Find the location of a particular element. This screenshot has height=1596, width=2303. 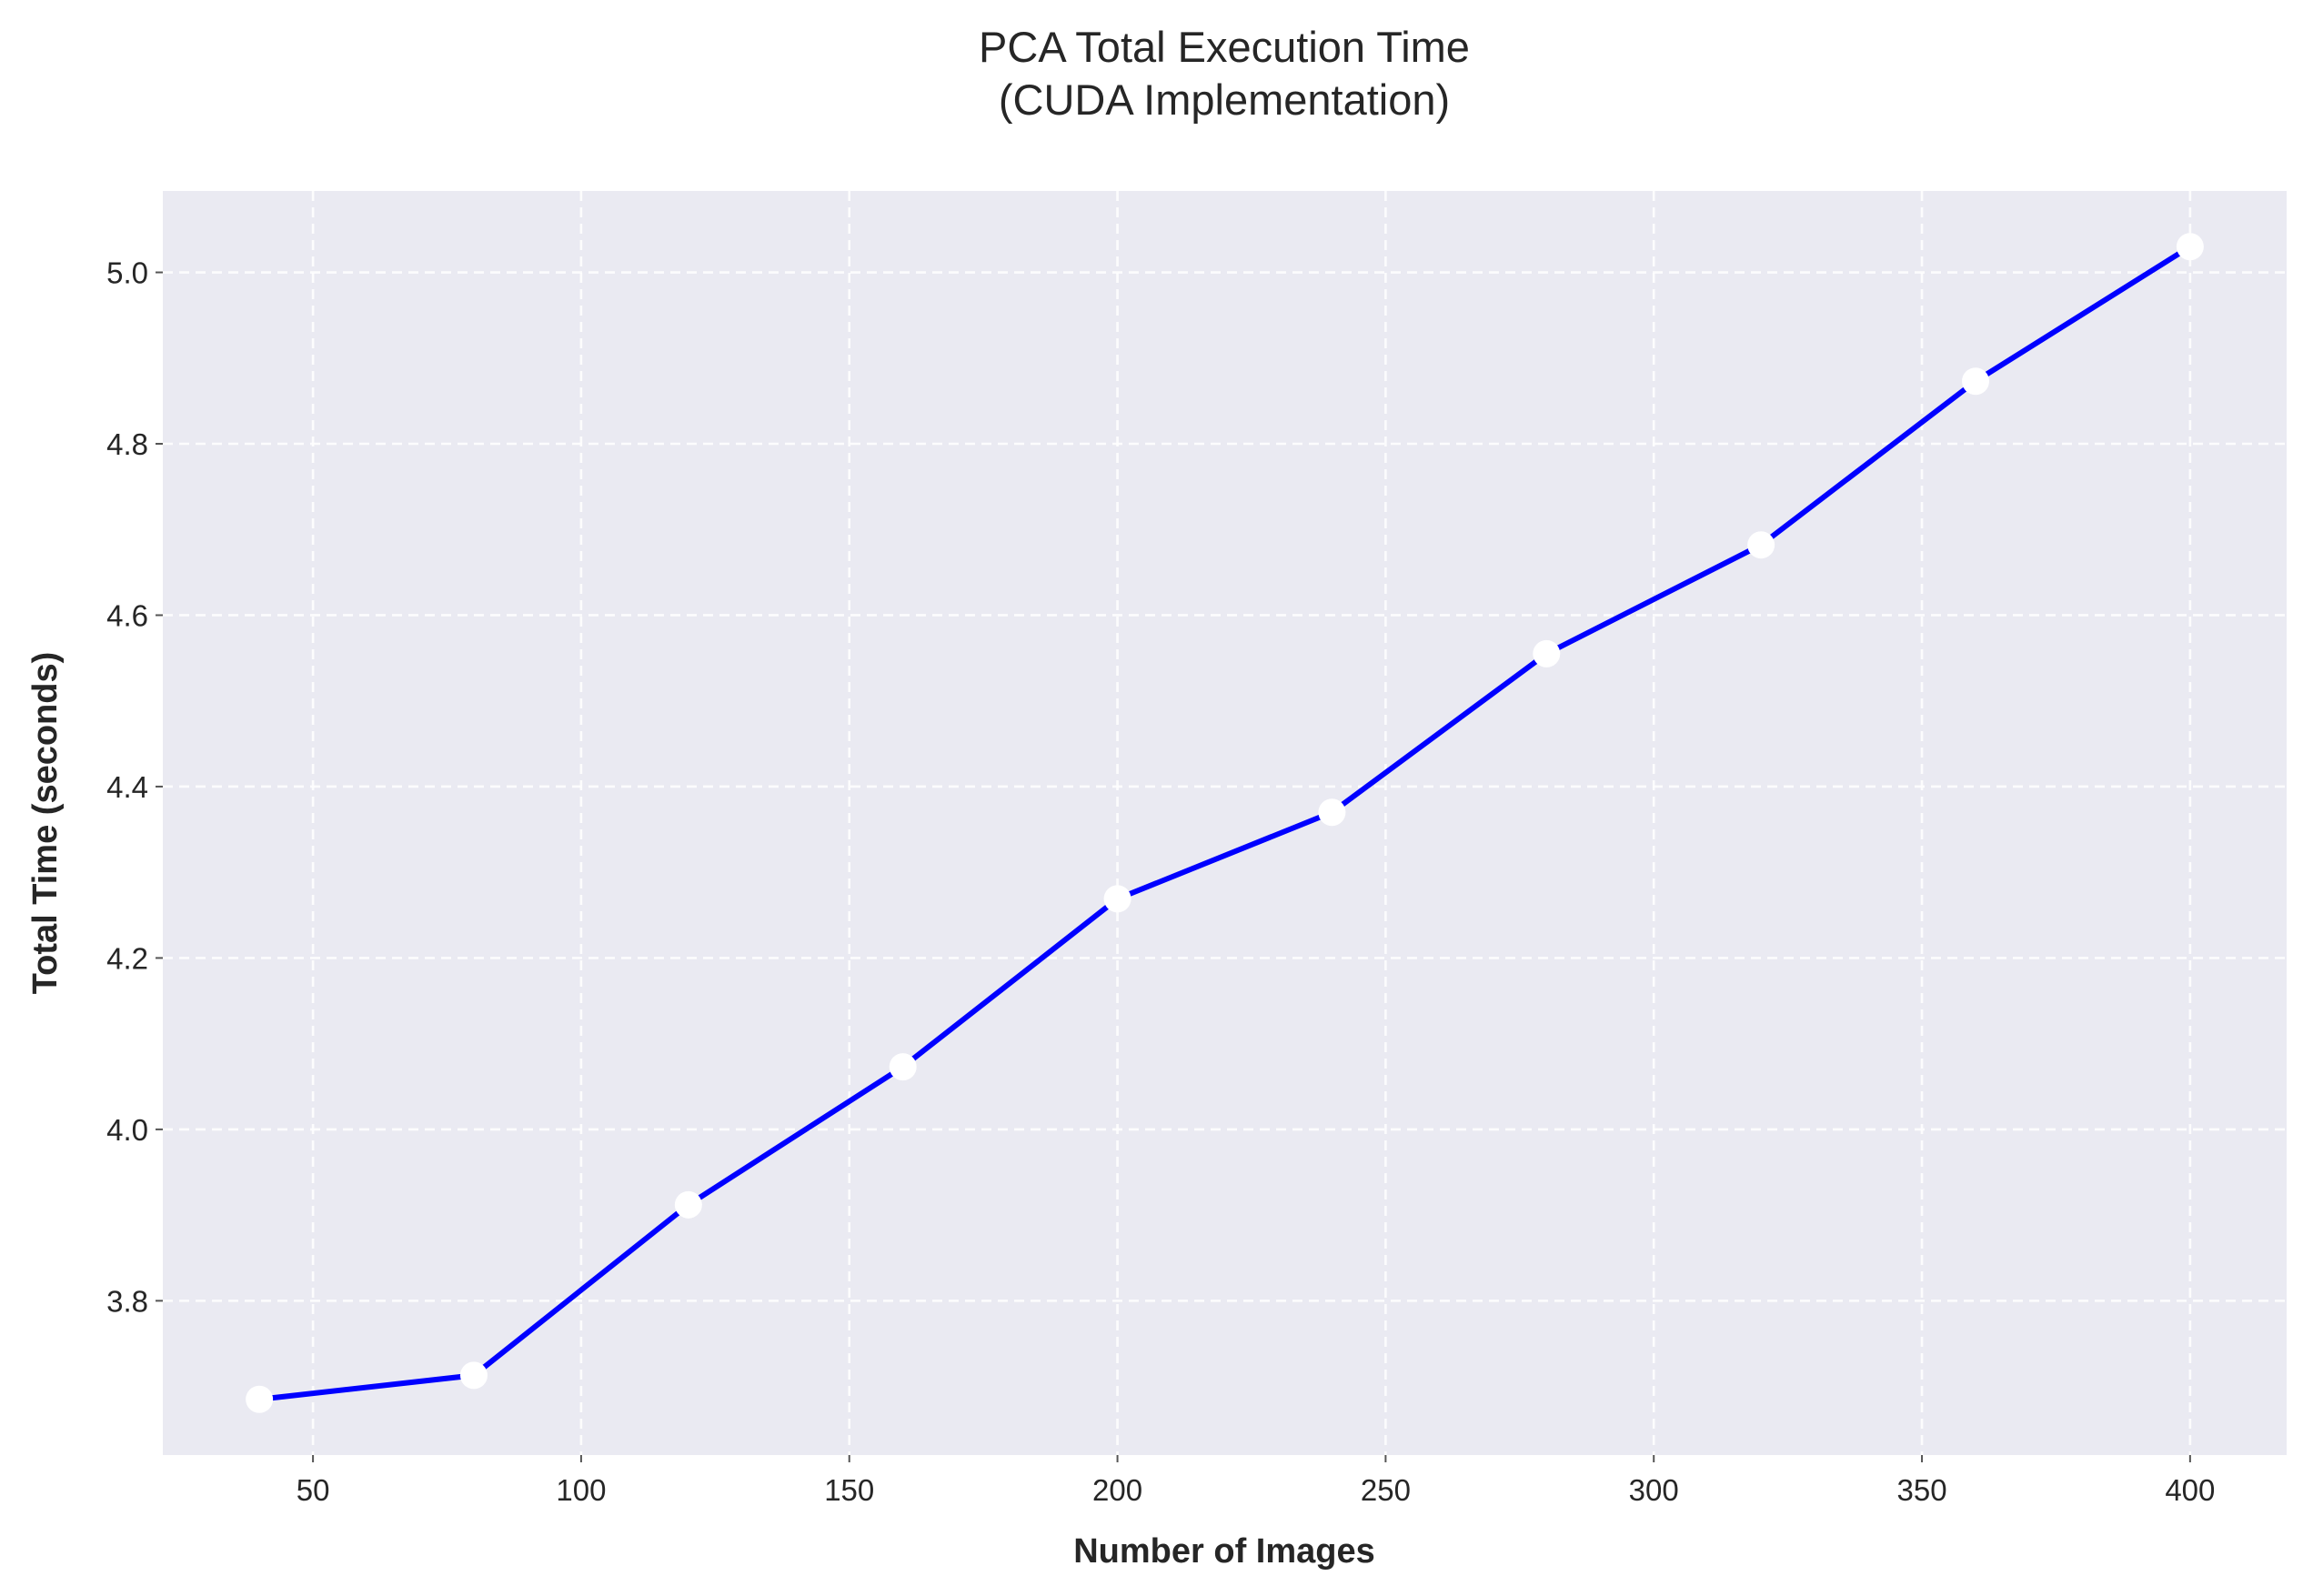

y-tick-label: 4.4 is located at coordinates (127, 787).